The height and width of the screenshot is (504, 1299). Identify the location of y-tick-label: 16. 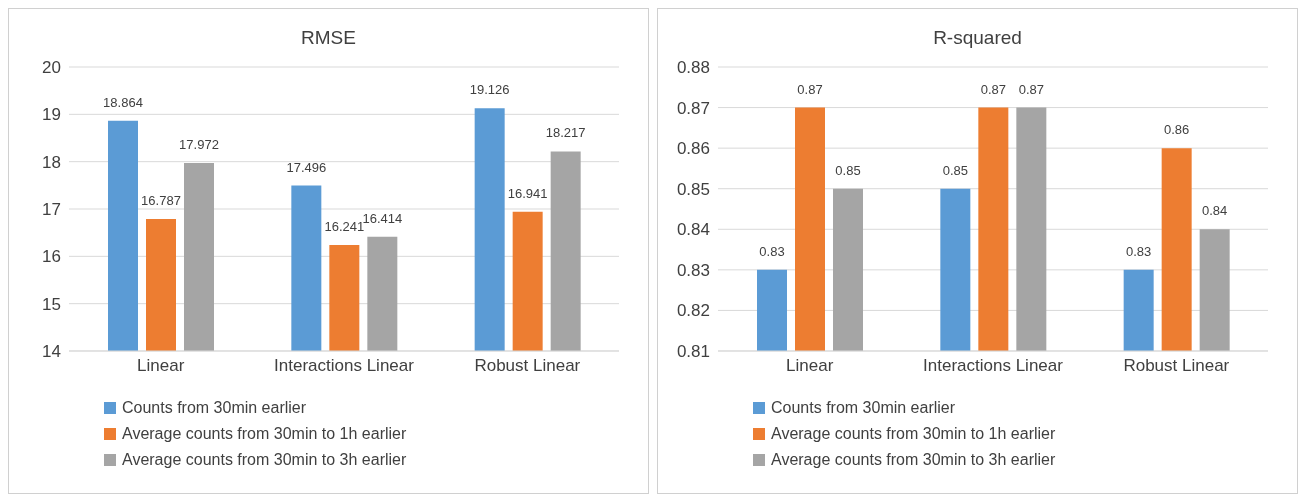
(51, 257).